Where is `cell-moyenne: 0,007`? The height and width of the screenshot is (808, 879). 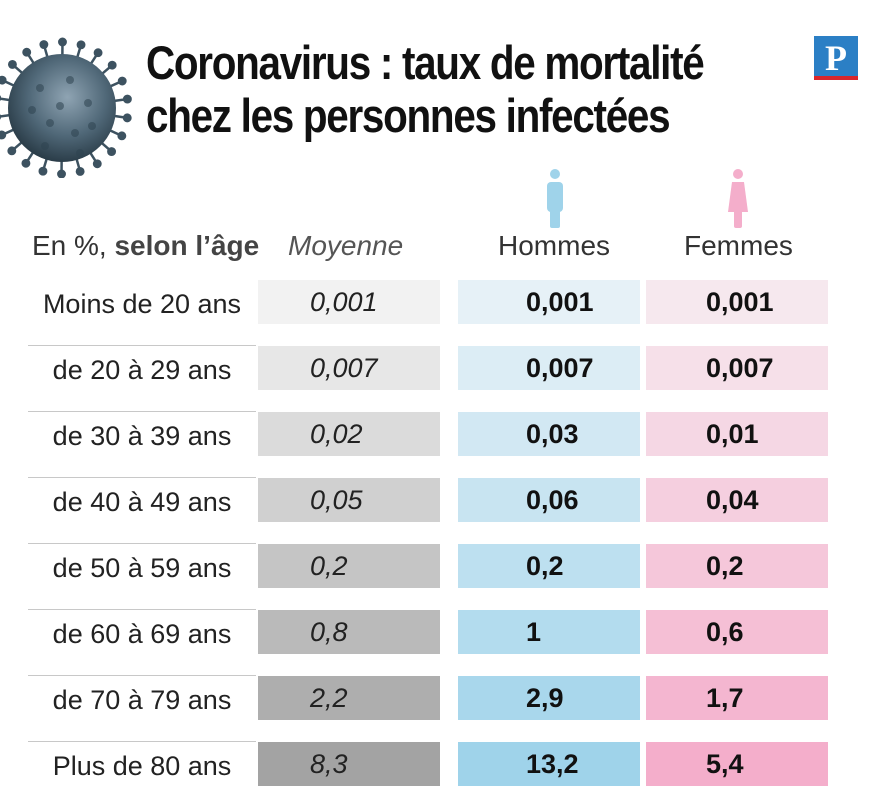 cell-moyenne: 0,007 is located at coordinates (349, 368).